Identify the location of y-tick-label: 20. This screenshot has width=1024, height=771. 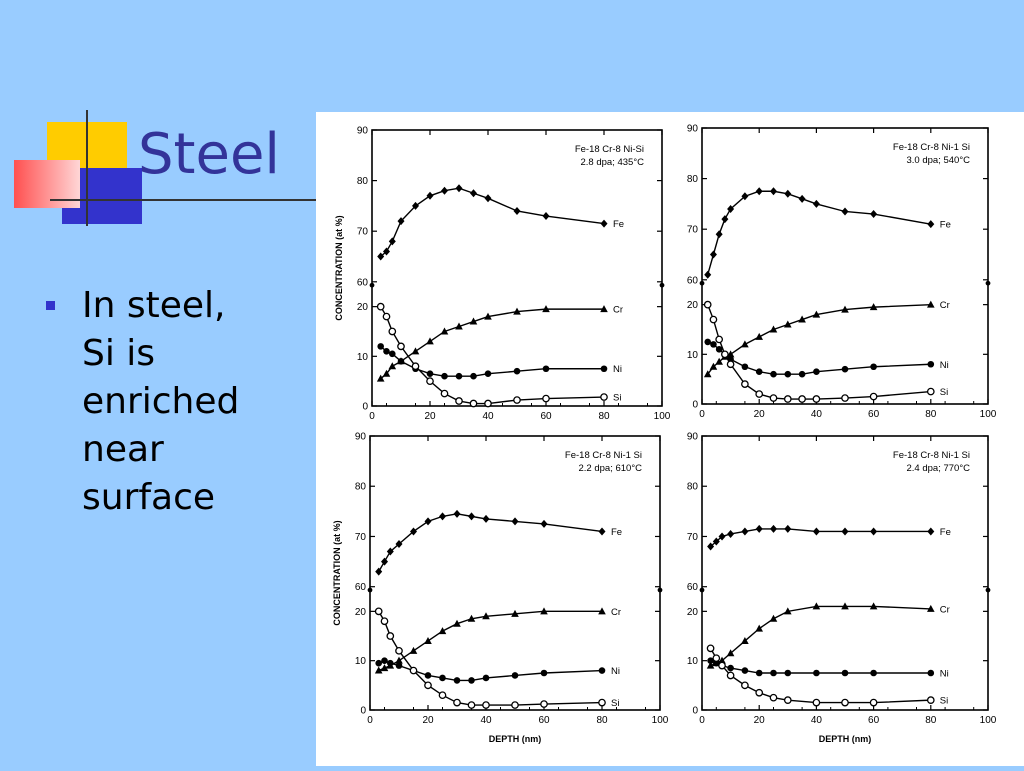
(361, 612).